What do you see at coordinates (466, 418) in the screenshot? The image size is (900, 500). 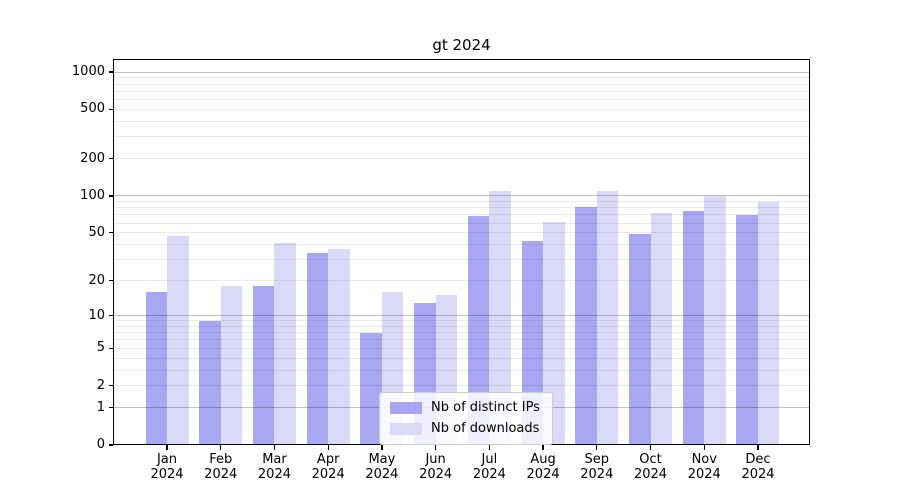 I see `legend: Nb of distinct IPs Nb of downloads` at bounding box center [466, 418].